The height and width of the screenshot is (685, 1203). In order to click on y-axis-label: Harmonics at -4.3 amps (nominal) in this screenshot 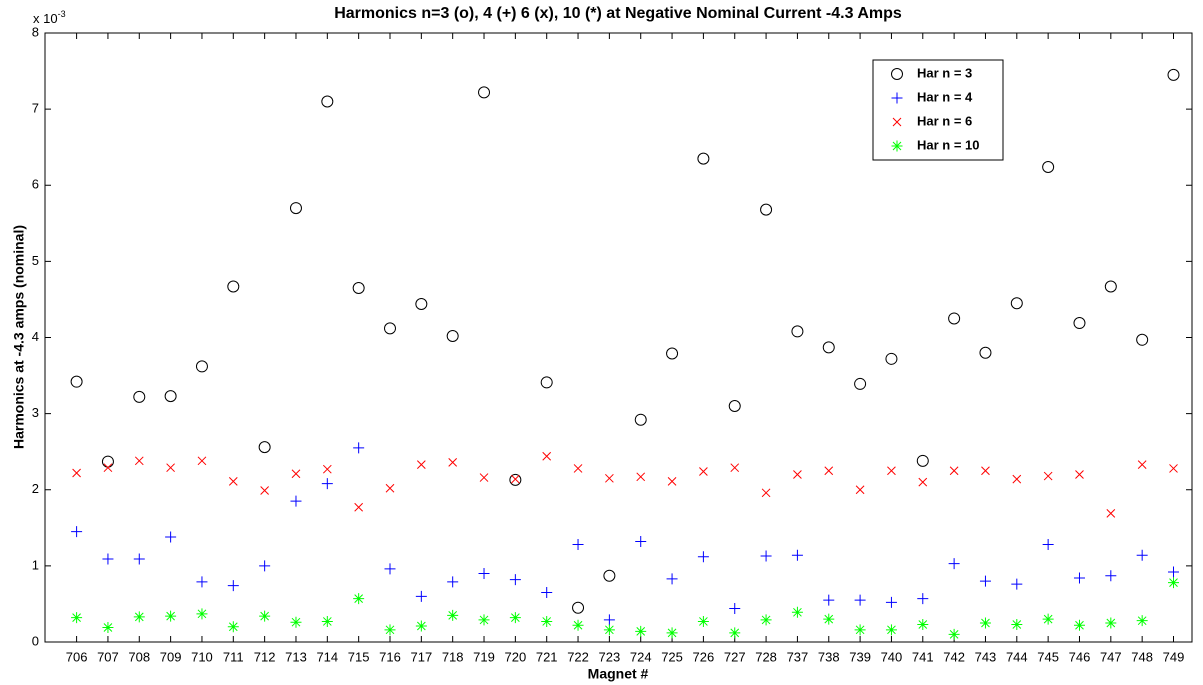, I will do `click(19, 337)`.